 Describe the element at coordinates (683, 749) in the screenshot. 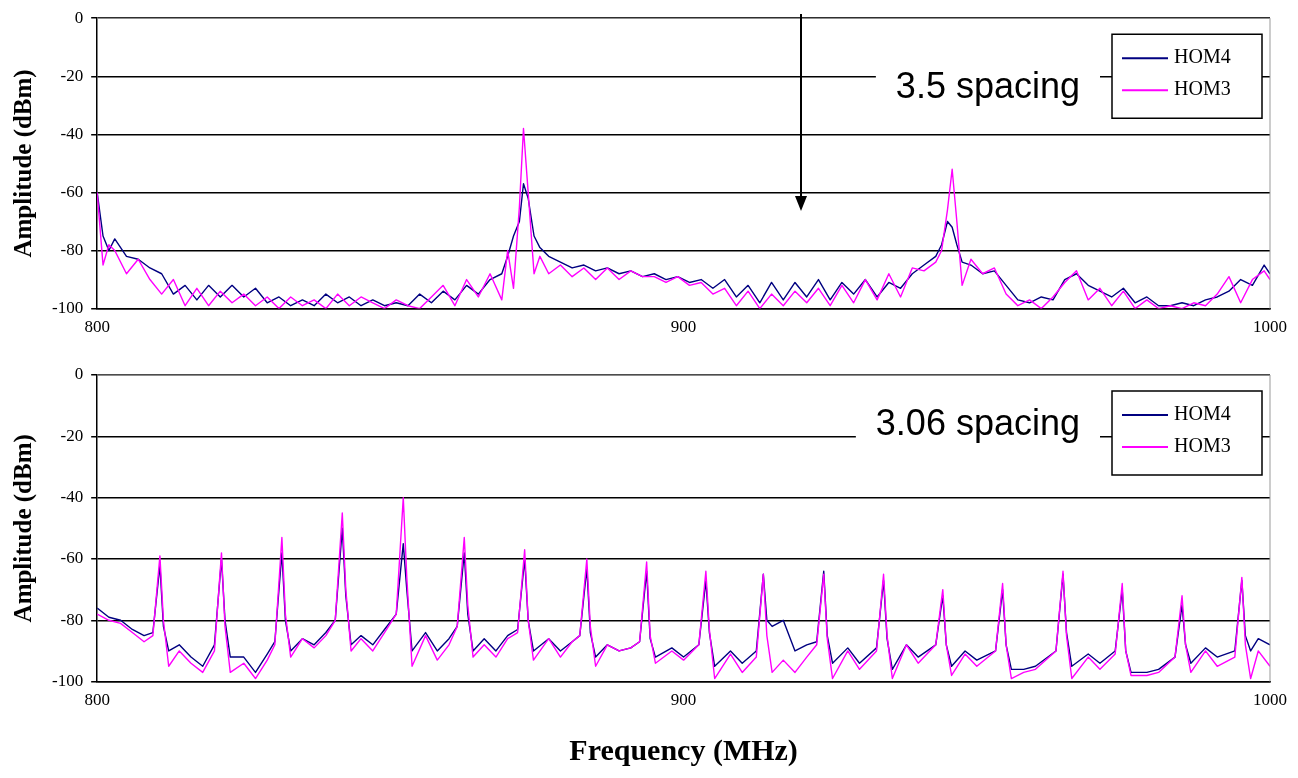

I see `x-axis-title: Frequency (MHz)` at that location.